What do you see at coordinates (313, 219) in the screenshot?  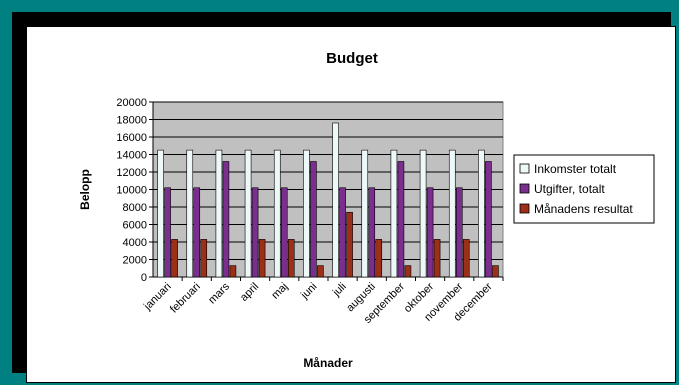 I see `bar-utgifter-totalt-juni` at bounding box center [313, 219].